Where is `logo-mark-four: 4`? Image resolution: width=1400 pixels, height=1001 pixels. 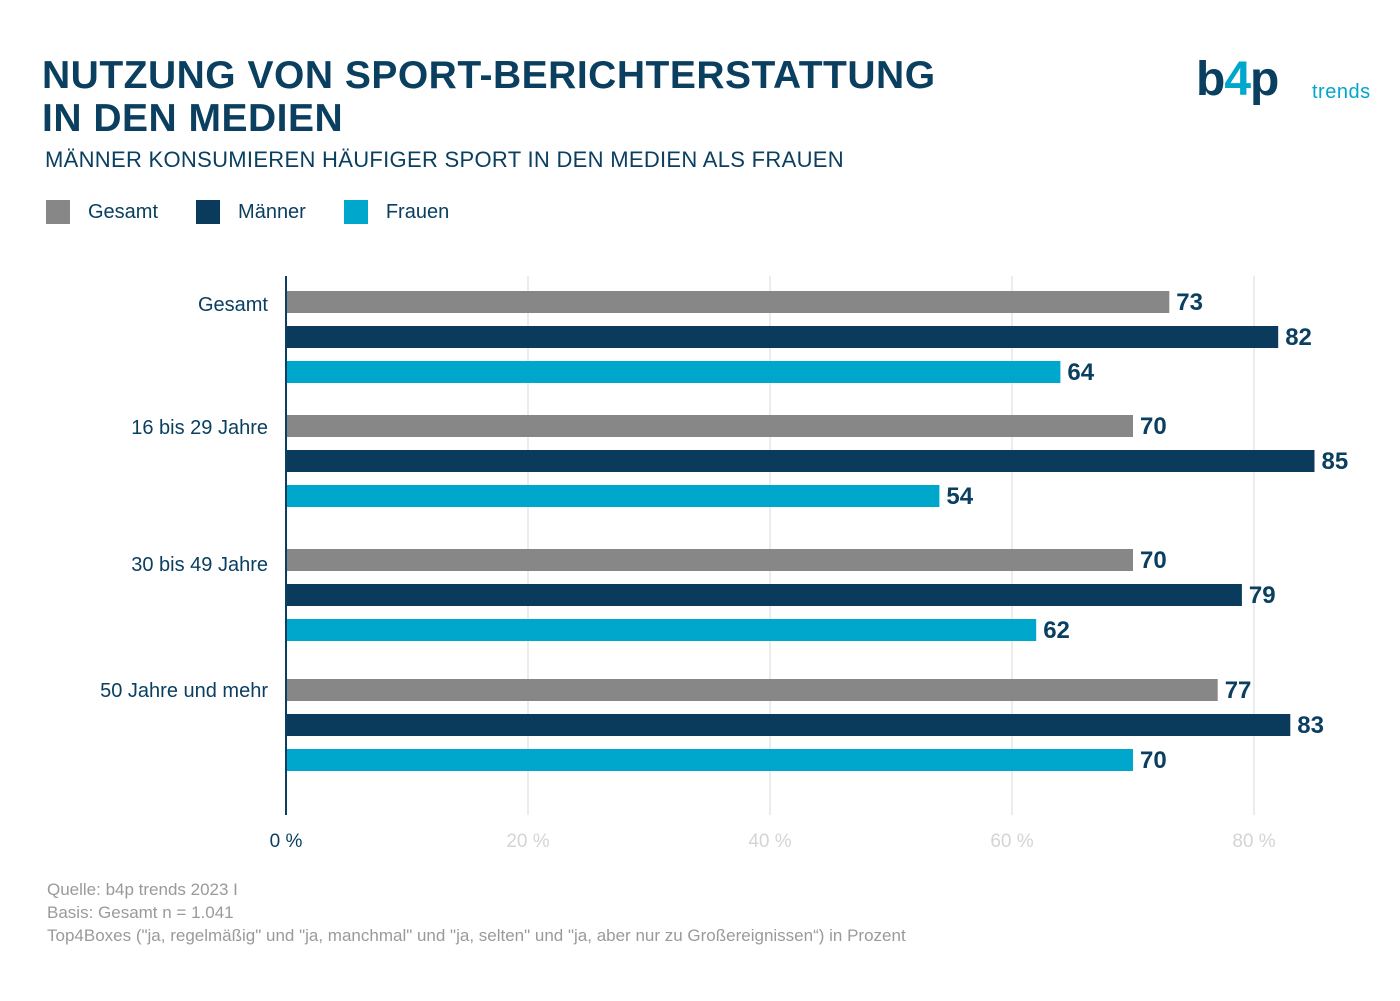
logo-mark-four: 4 is located at coordinates (1237, 79).